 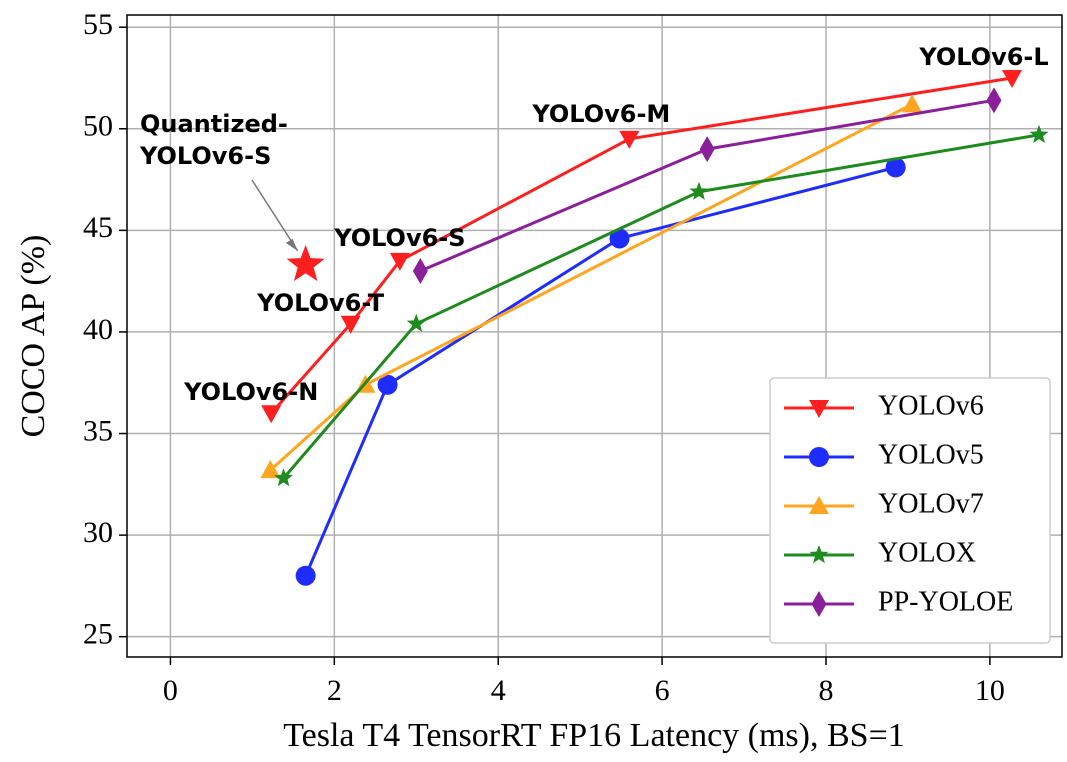 What do you see at coordinates (399, 238) in the screenshot?
I see `point-label: YOLOv6-S` at bounding box center [399, 238].